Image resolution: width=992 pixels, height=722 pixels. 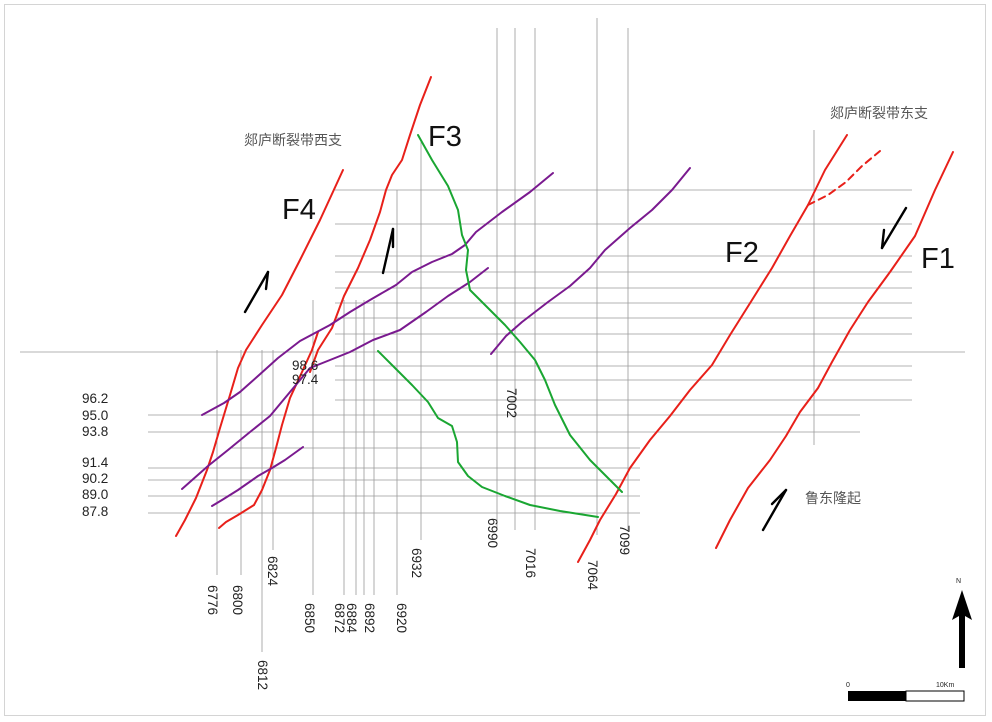 What do you see at coordinates (256, 292) in the screenshot?
I see `shear-arrow-f4` at bounding box center [256, 292].